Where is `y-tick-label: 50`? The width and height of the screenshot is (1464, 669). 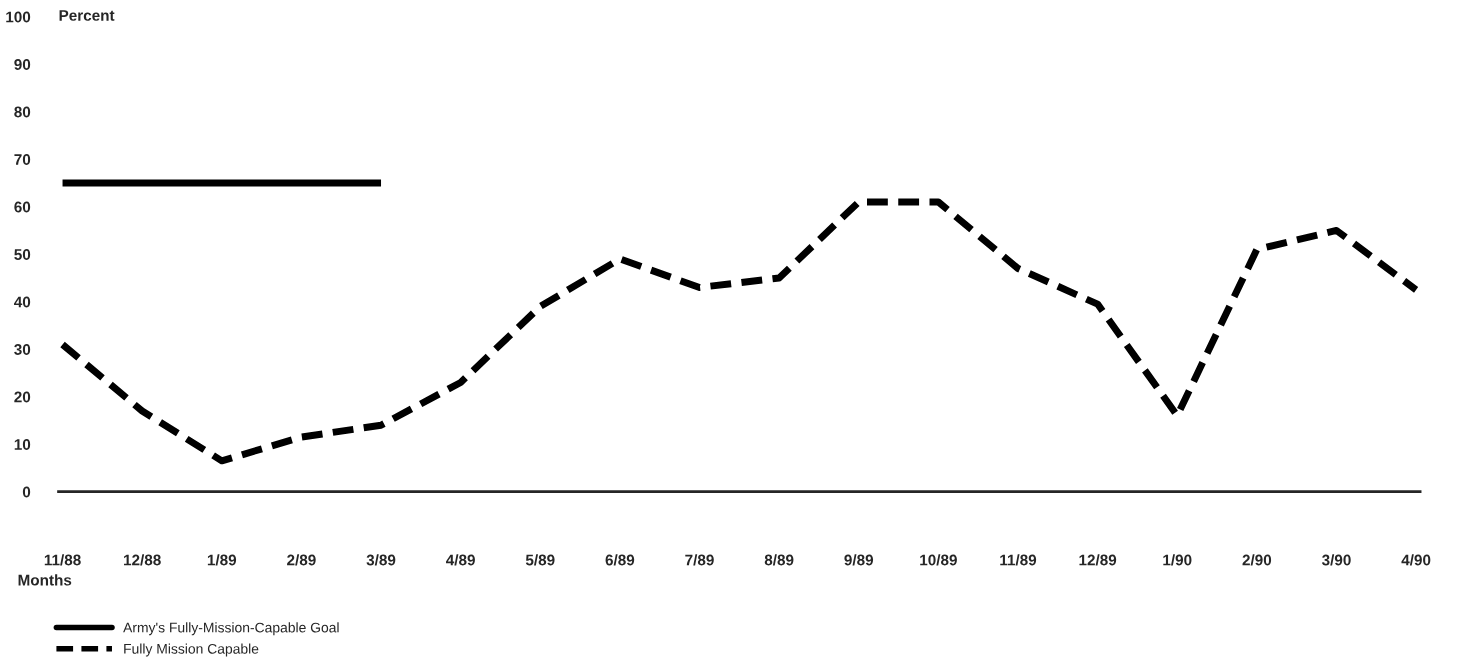
y-tick-label: 50 is located at coordinates (22, 254).